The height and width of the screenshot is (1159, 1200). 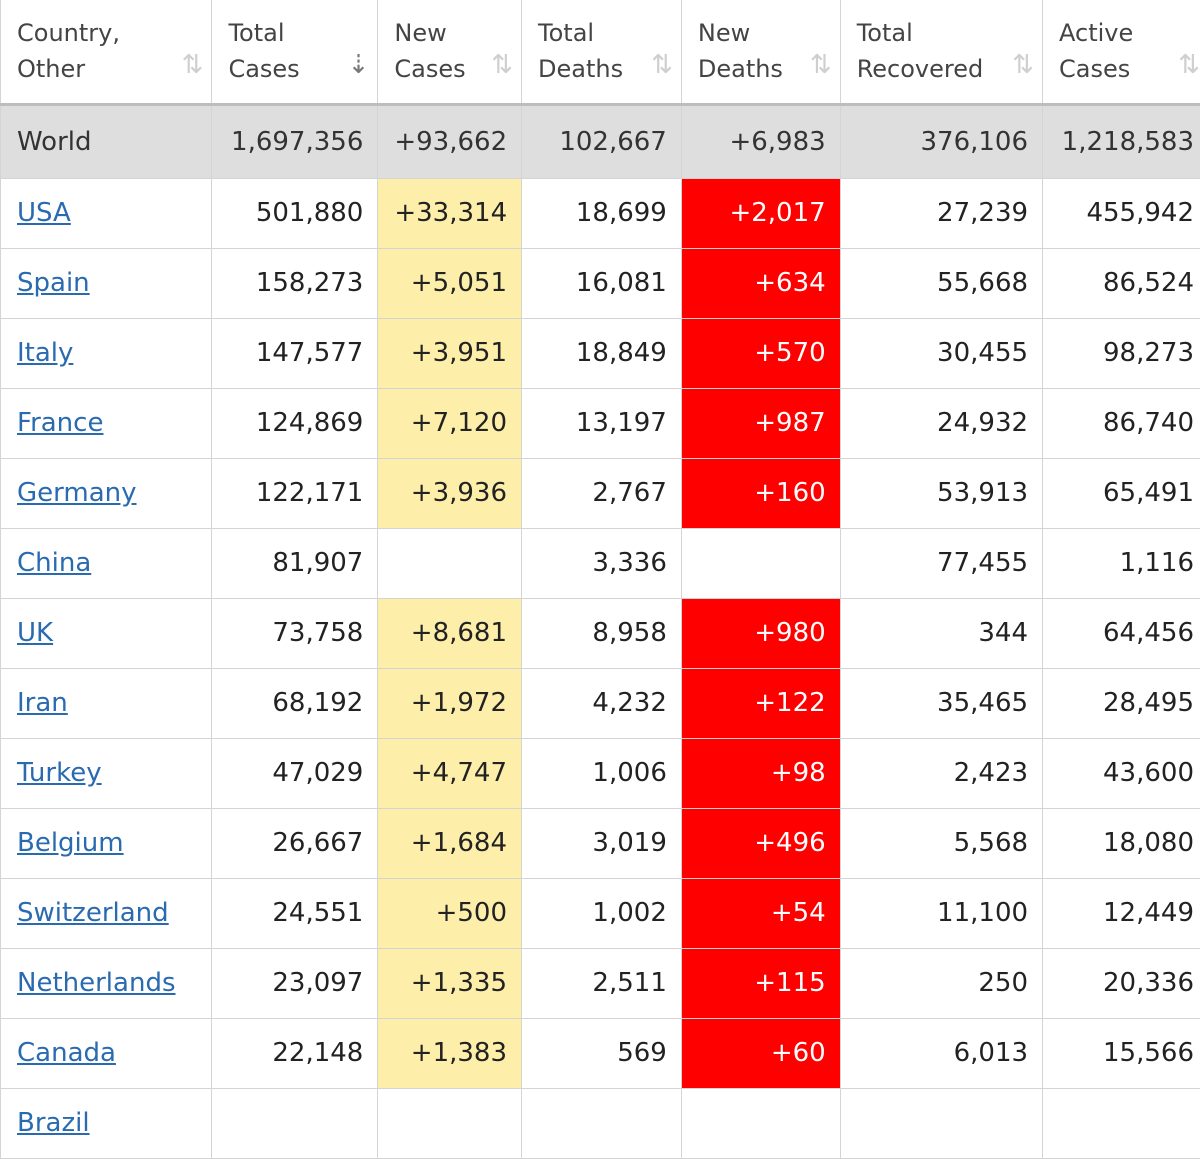 I want to click on total-deaths-cell: 1,006, so click(x=602, y=773).